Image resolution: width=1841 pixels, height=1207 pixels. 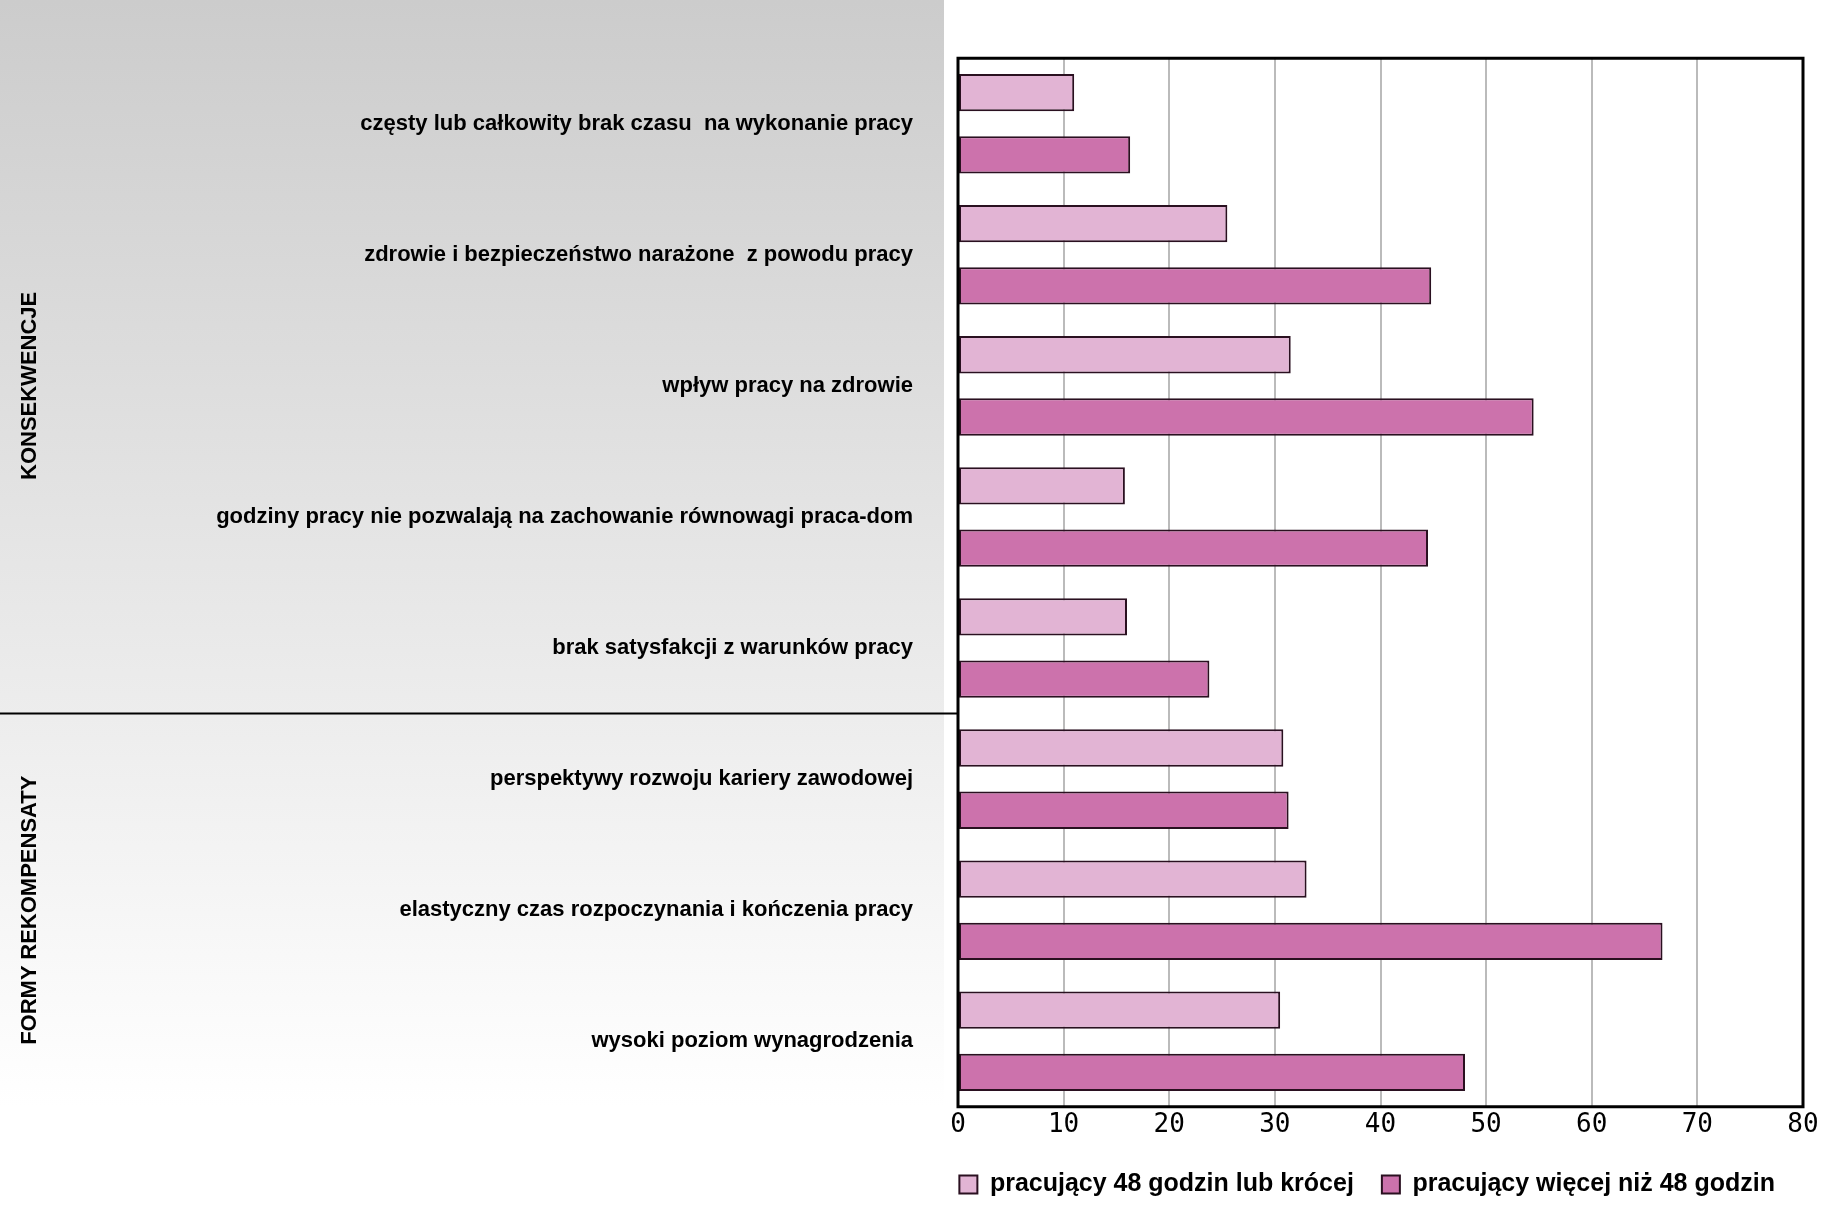 I want to click on y-tick-label: częsty lub całkowity brak czasu na wykonanie pracy, so click(x=637, y=122).